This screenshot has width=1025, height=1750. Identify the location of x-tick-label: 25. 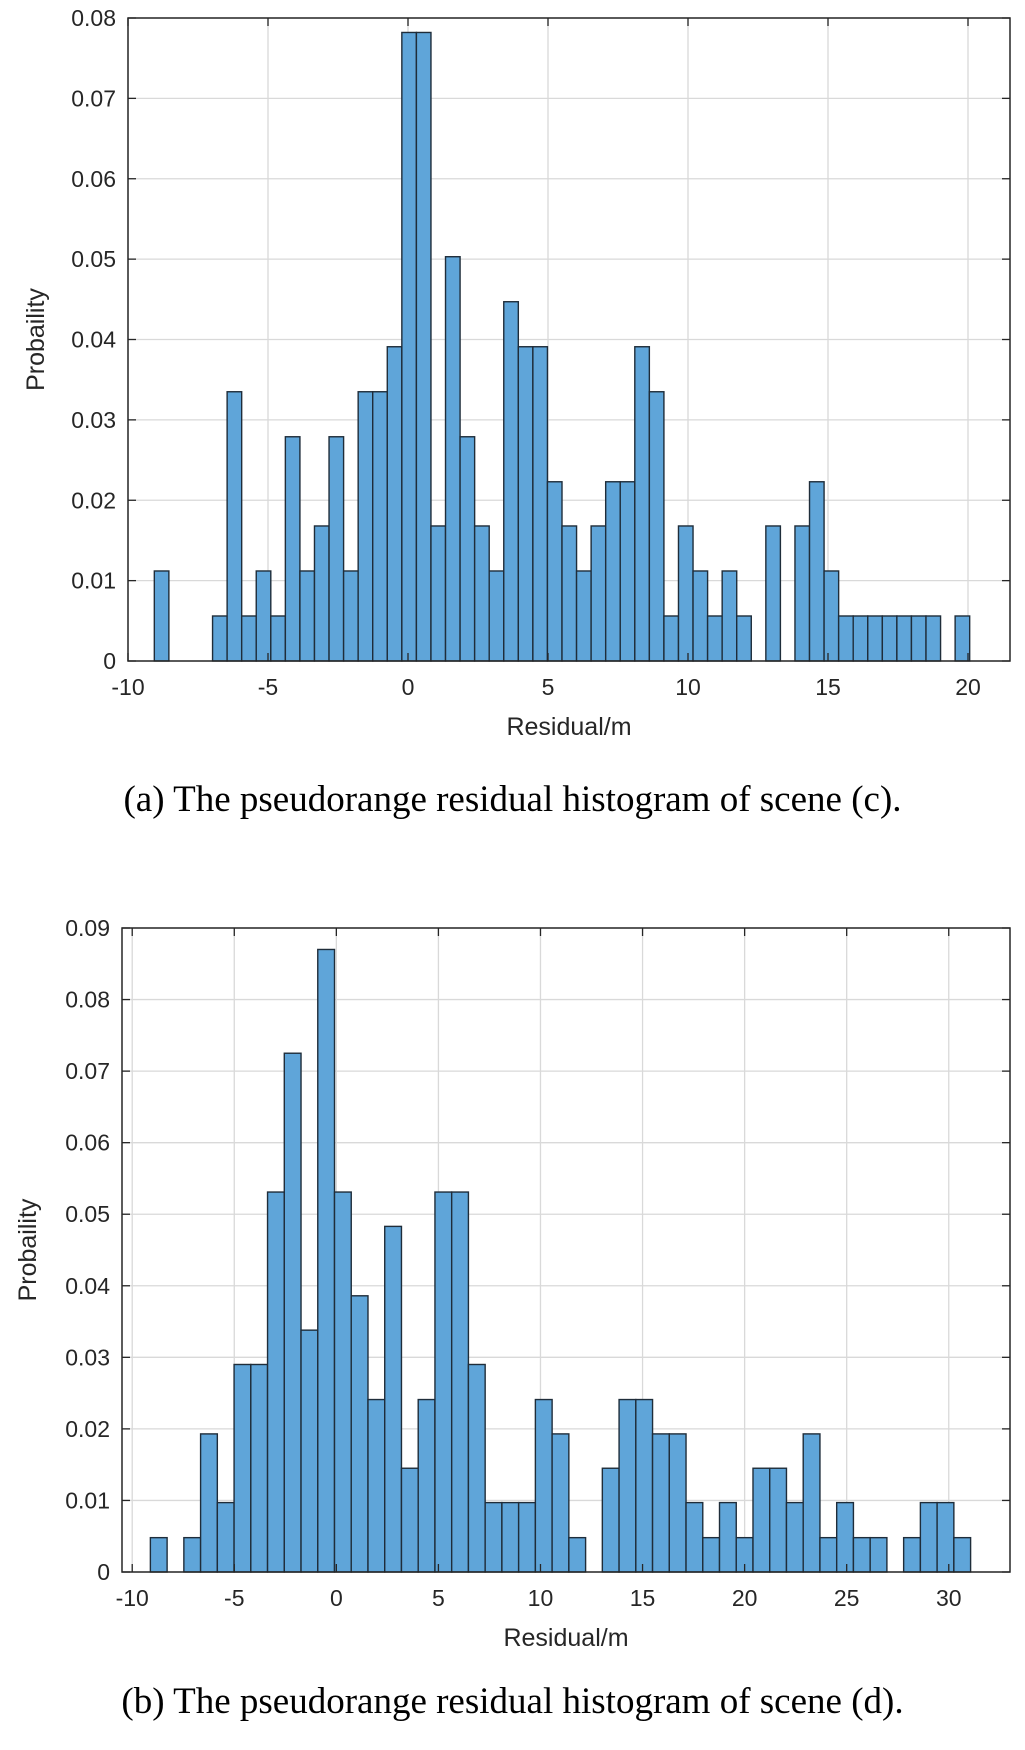
(847, 1598).